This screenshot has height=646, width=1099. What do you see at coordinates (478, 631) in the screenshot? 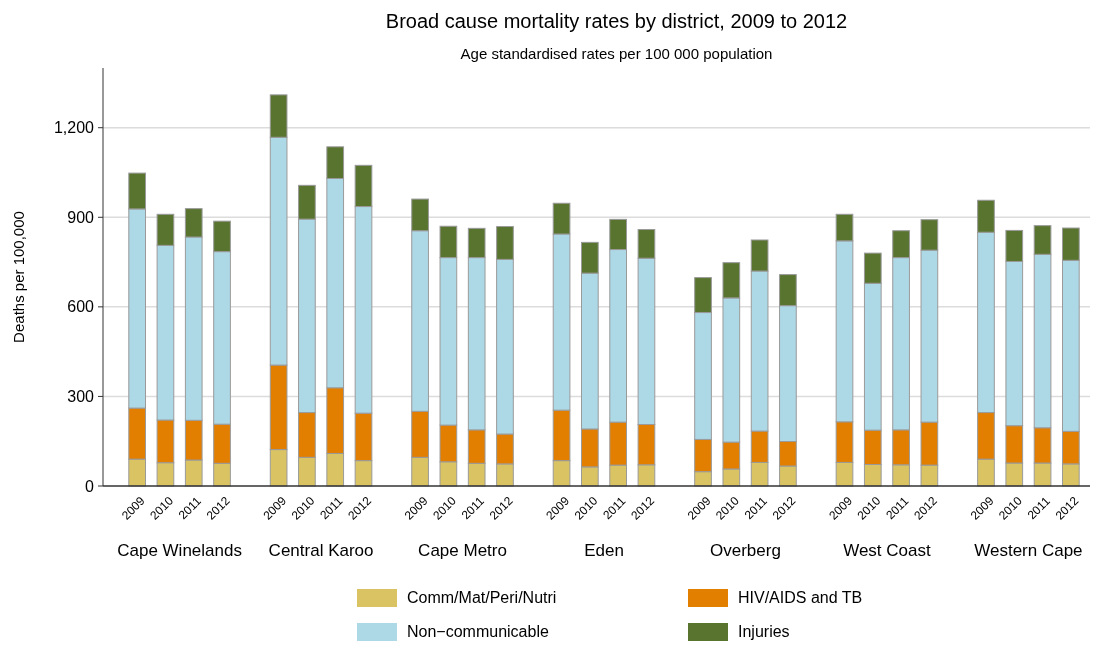
I see `legend-label: Non−communicable` at bounding box center [478, 631].